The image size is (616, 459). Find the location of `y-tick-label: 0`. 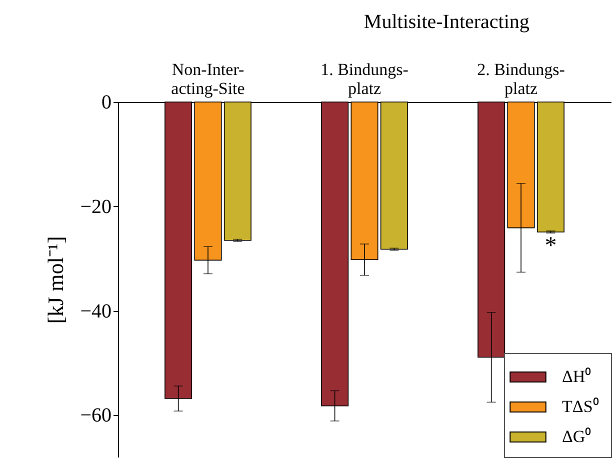

y-tick-label: 0 is located at coordinates (107, 103).